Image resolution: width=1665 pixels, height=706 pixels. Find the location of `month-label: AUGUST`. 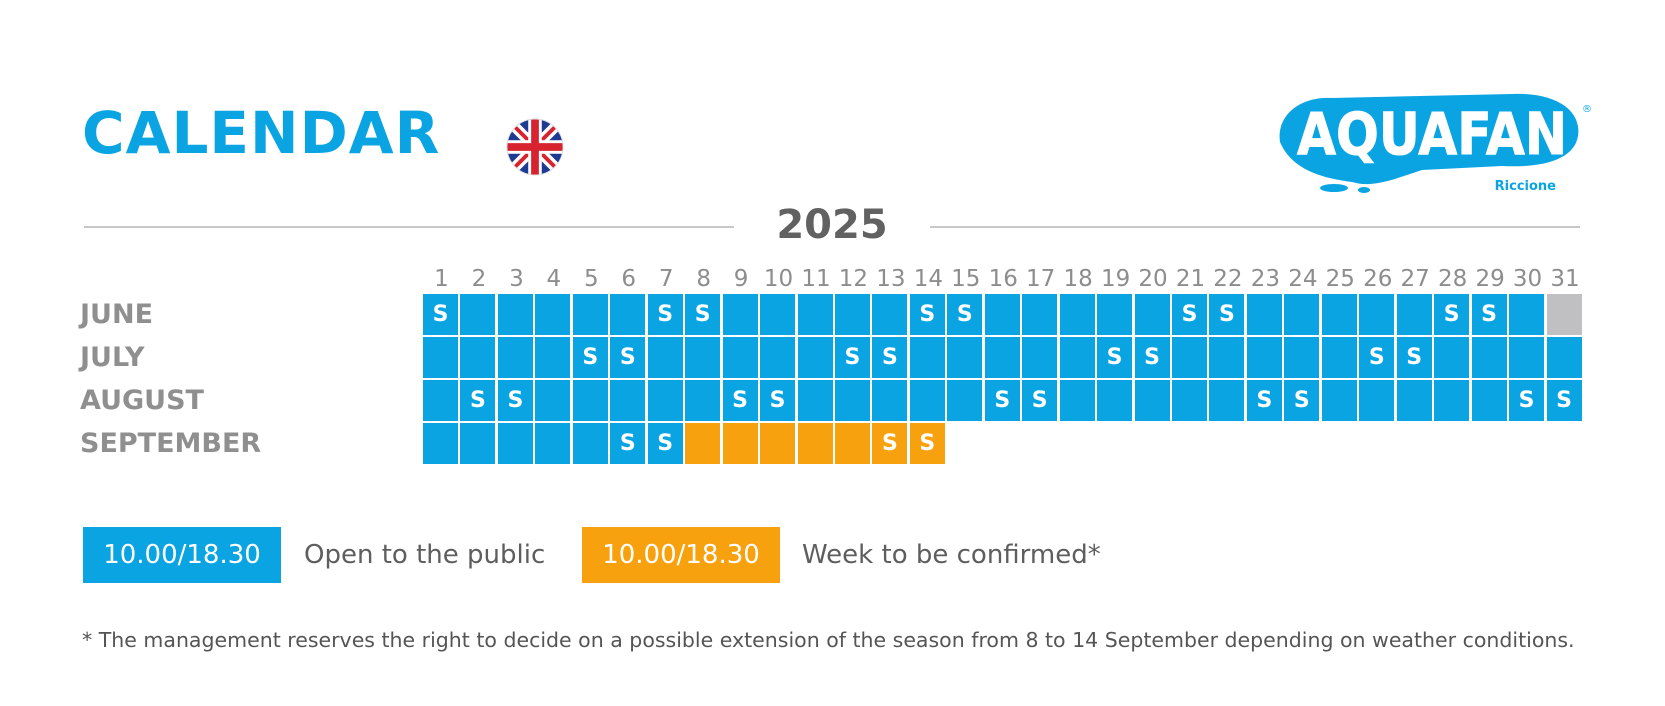

month-label: AUGUST is located at coordinates (142, 400).